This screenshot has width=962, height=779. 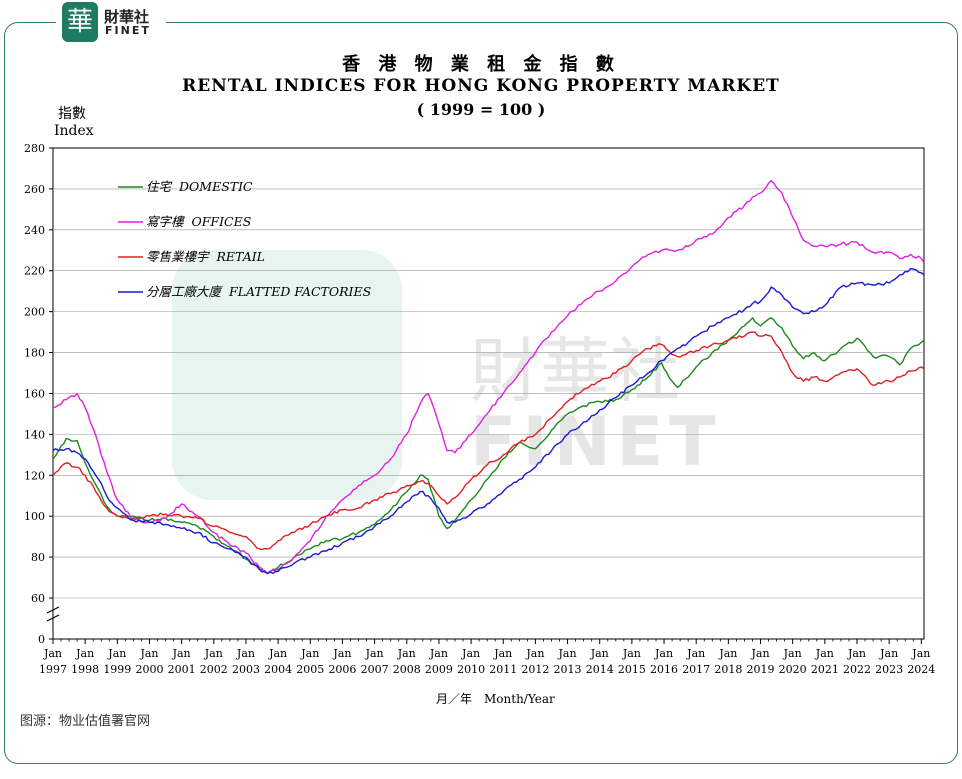 I want to click on x-tick-year: 2007, so click(x=375, y=669).